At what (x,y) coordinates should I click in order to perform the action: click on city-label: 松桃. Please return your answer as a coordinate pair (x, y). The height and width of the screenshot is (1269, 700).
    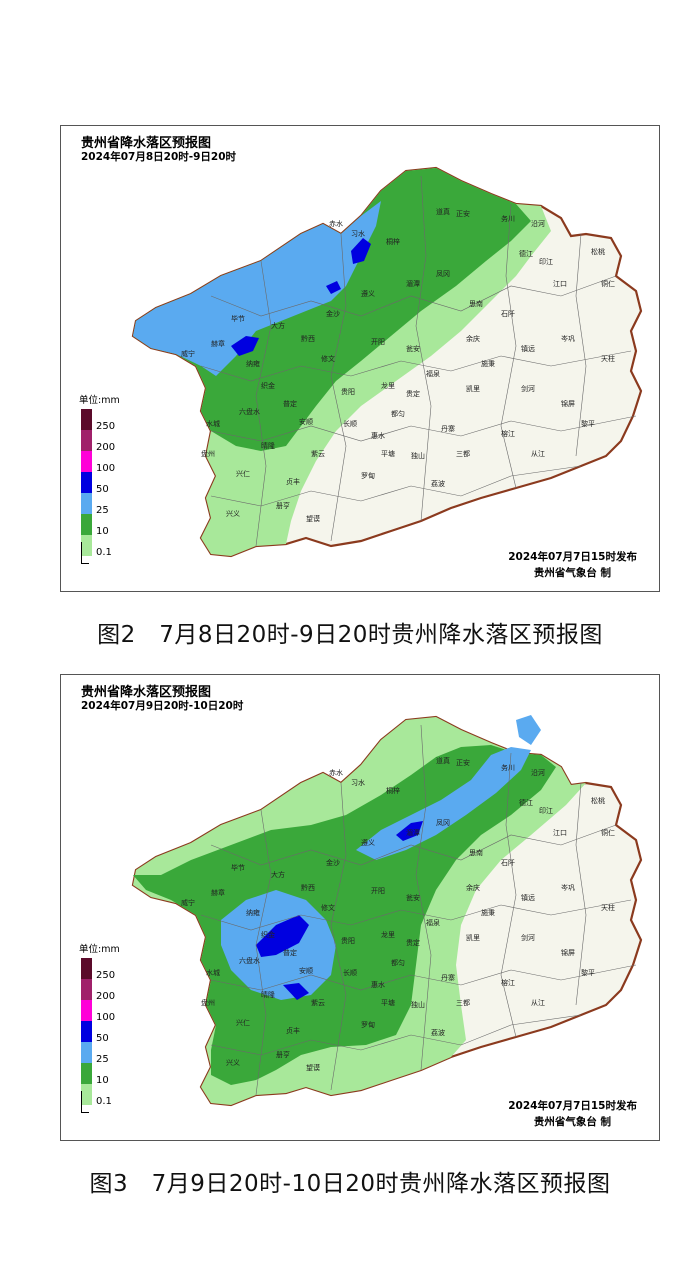
    Looking at the image, I should click on (598, 800).